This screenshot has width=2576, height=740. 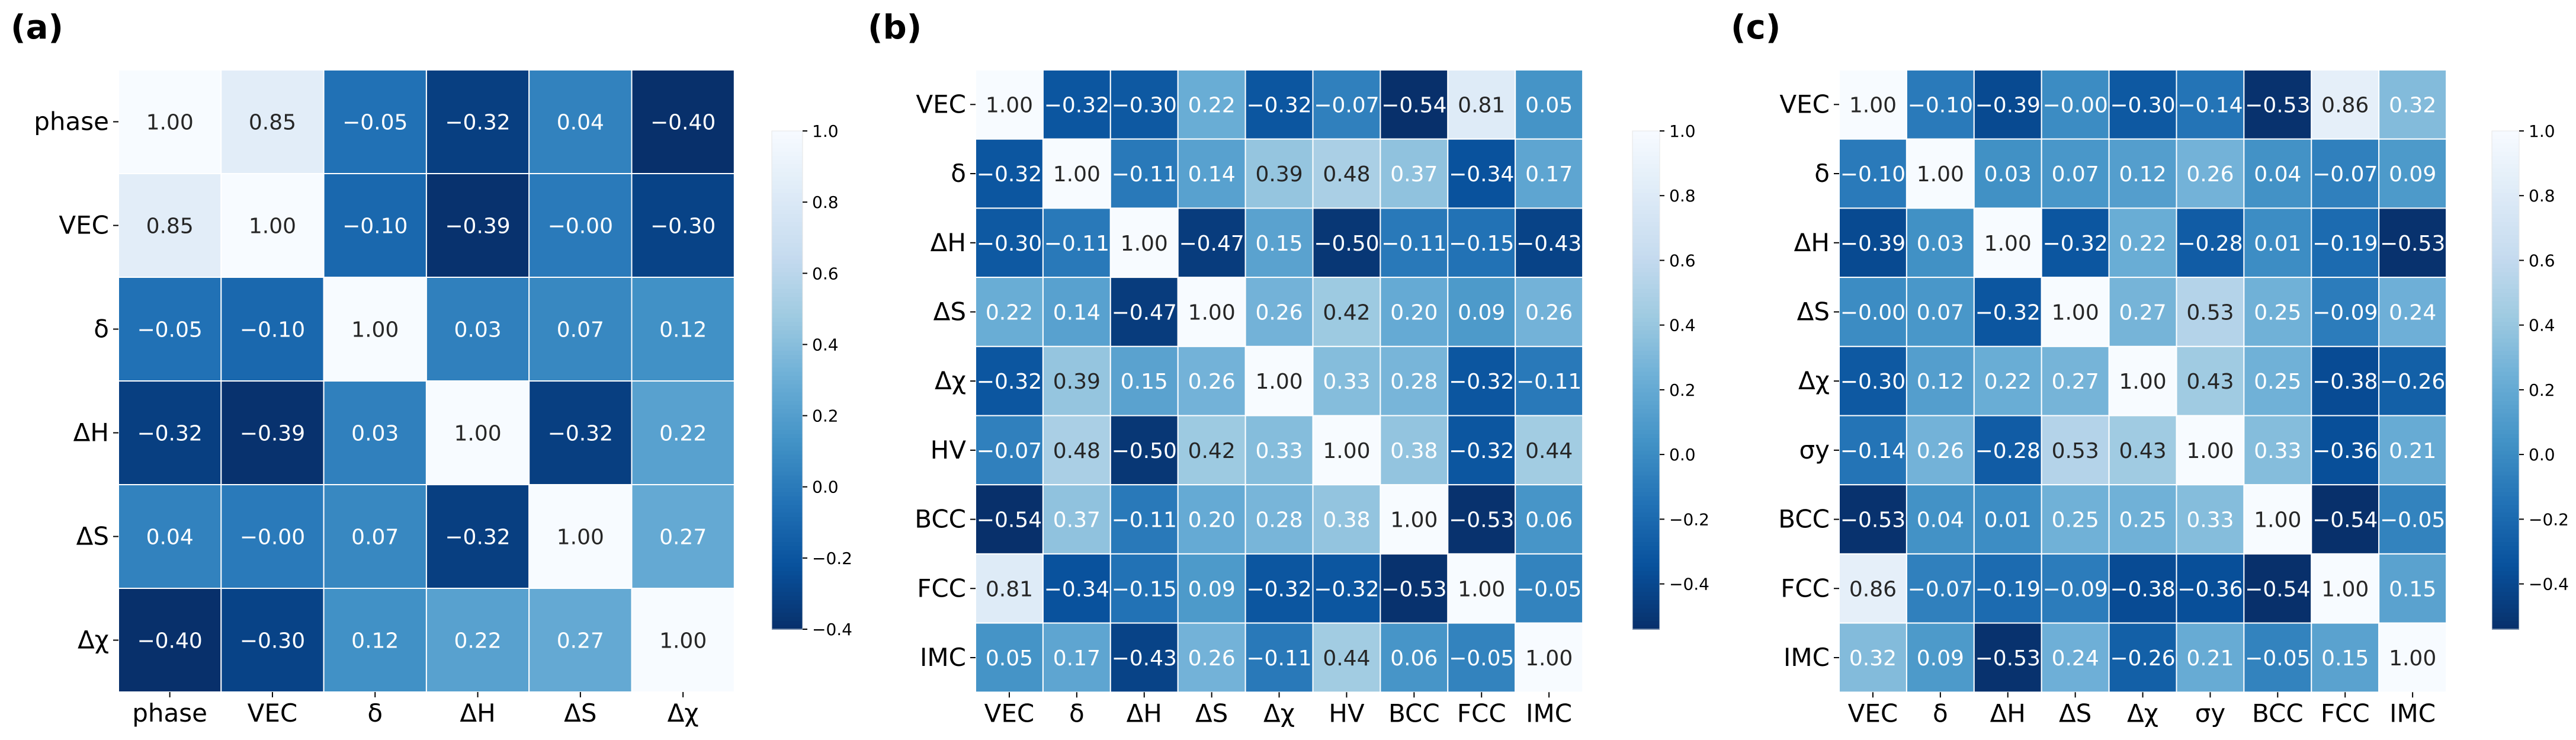 I want to click on x-tick-label: ΔH, so click(x=2008, y=713).